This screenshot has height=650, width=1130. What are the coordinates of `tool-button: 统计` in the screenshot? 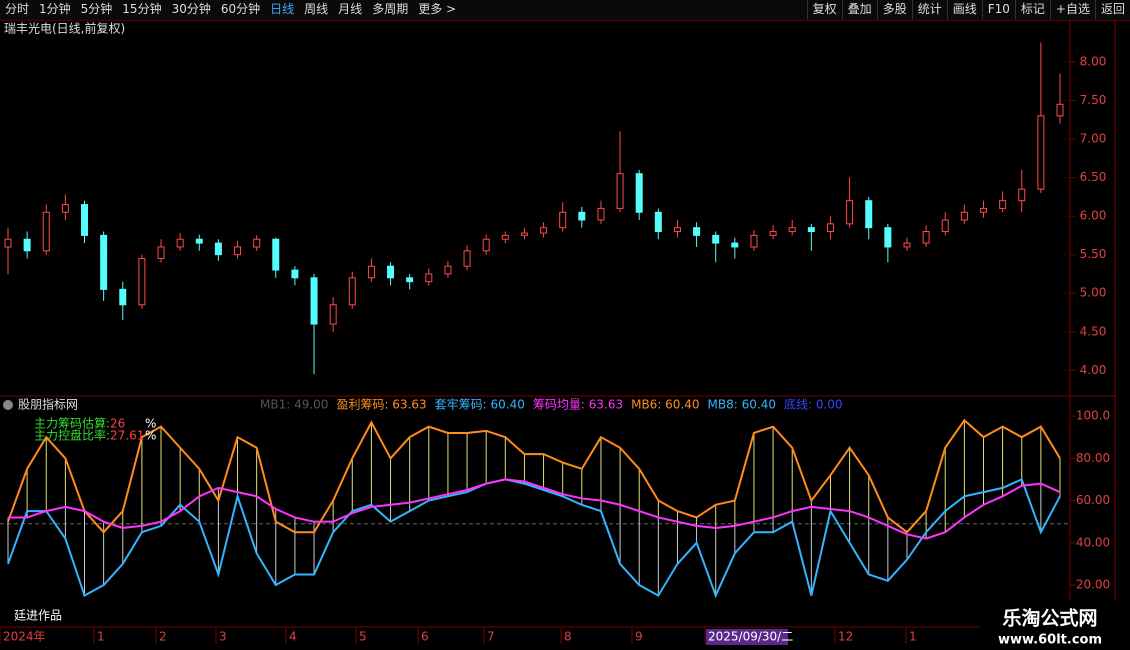 It's located at (929, 9).